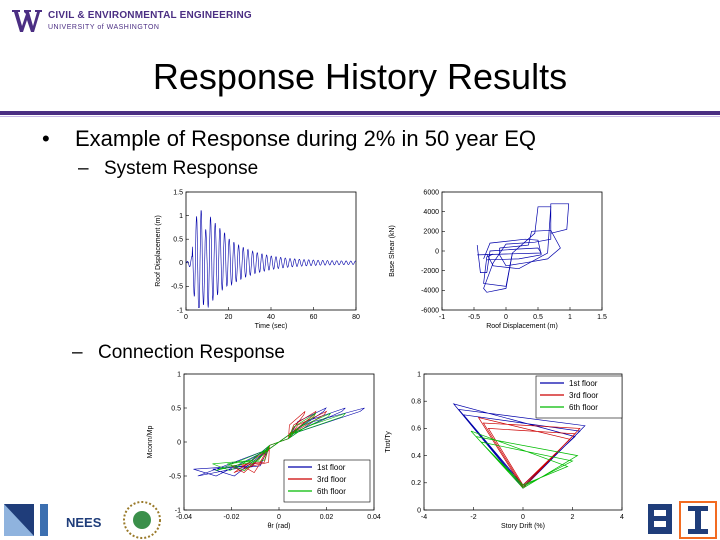 This screenshot has height=540, width=720. I want to click on x-tick-label: 80, so click(356, 317).